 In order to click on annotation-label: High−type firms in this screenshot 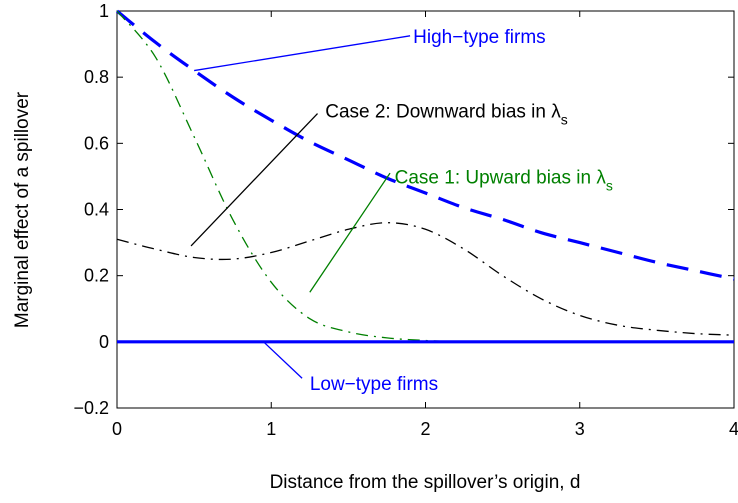, I will do `click(479, 37)`.